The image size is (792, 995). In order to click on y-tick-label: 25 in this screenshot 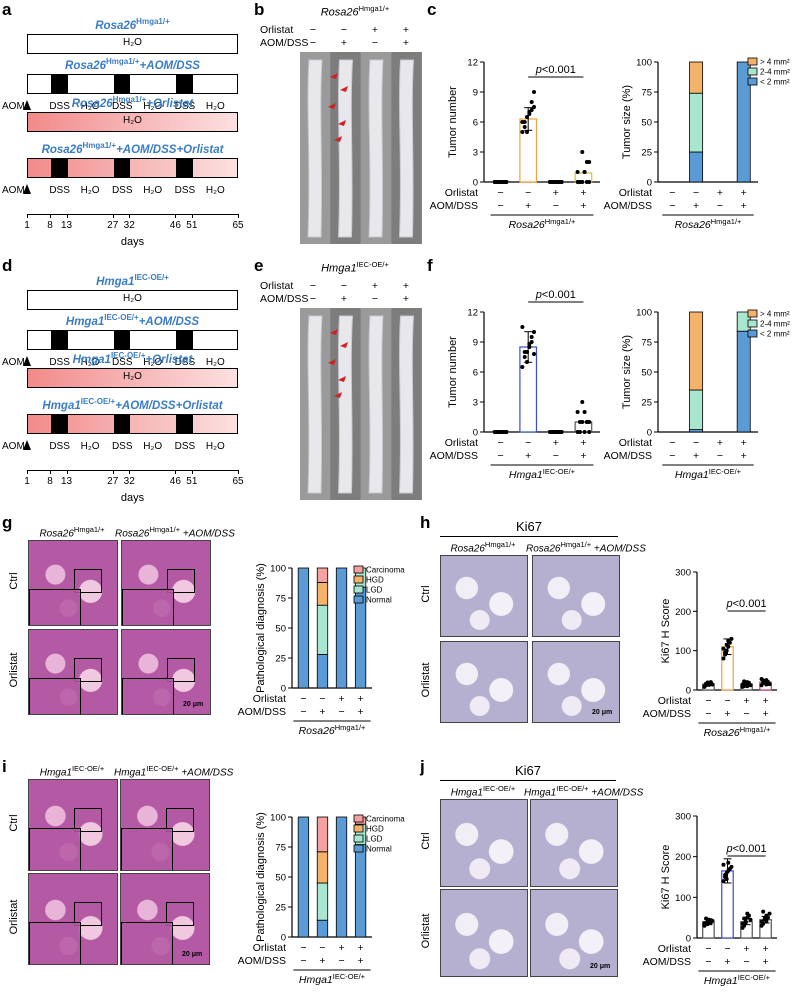, I will do `click(646, 153)`.